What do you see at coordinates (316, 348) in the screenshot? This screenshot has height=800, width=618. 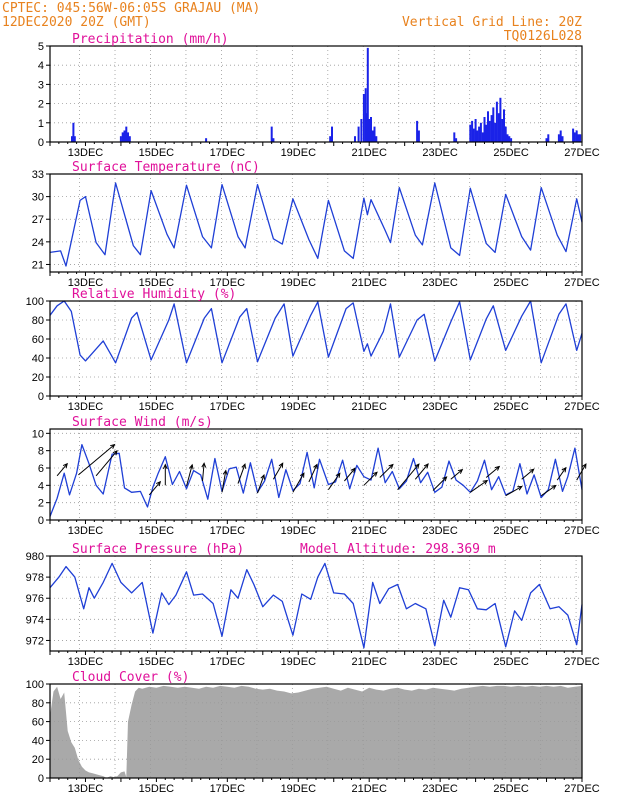 I see `rh-frame` at bounding box center [316, 348].